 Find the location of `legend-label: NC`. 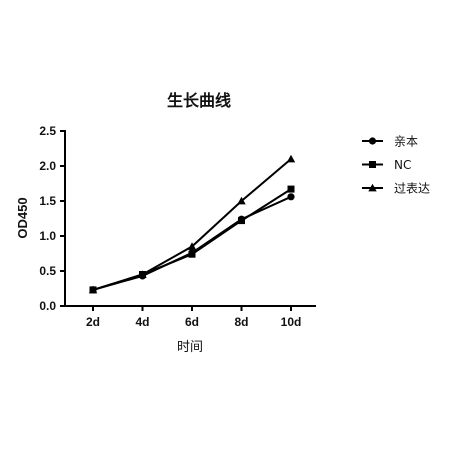

legend-label: NC is located at coordinates (402, 165).